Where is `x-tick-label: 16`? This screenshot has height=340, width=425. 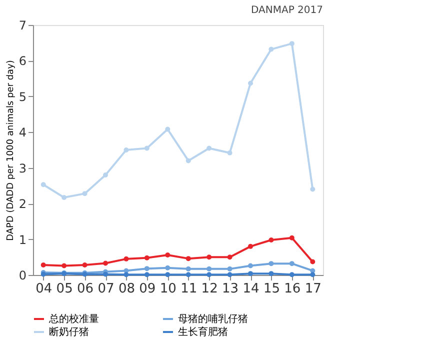
x-tick-label: 16 is located at coordinates (292, 289).